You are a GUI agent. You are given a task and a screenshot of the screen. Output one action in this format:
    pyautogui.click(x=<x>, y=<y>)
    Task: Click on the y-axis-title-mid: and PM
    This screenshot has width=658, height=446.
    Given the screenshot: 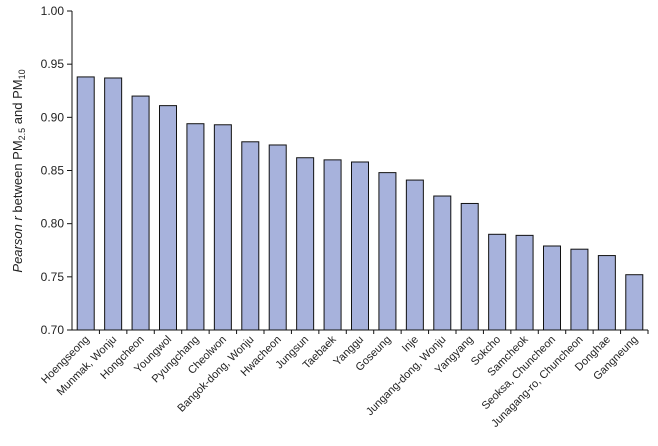 What is the action you would take?
    pyautogui.click(x=17, y=103)
    